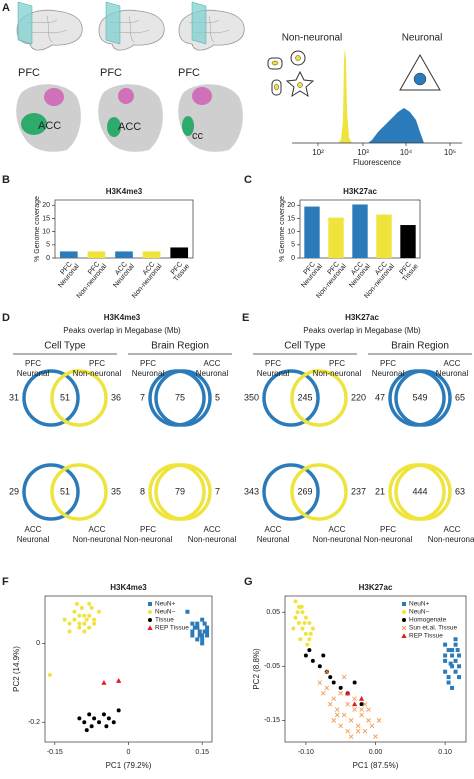 This screenshot has width=474, height=779. Describe the element at coordinates (304, 397) in the screenshot. I see `venn-count: 245` at that location.